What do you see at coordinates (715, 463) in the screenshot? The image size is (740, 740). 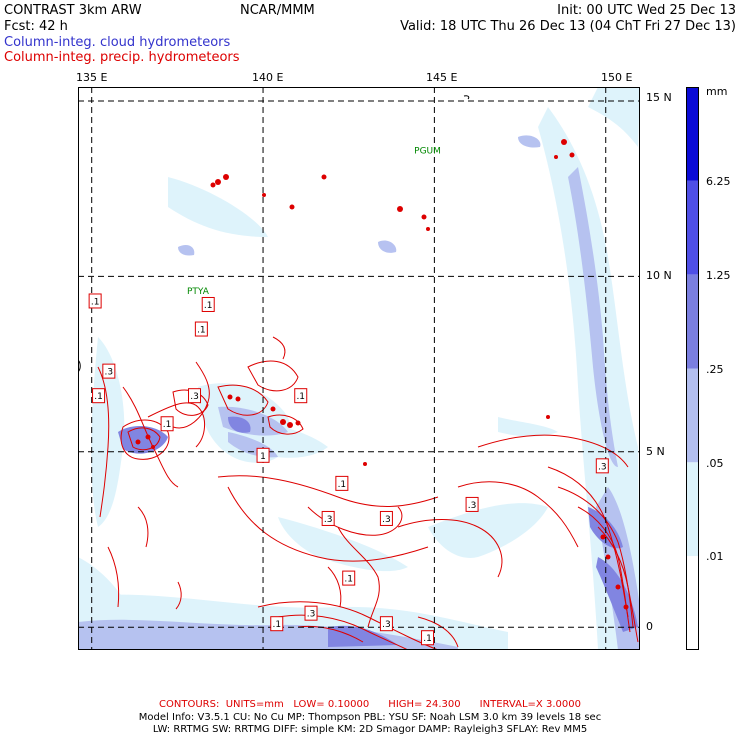 I see `colorbar-label-0-05: .05` at bounding box center [715, 463].